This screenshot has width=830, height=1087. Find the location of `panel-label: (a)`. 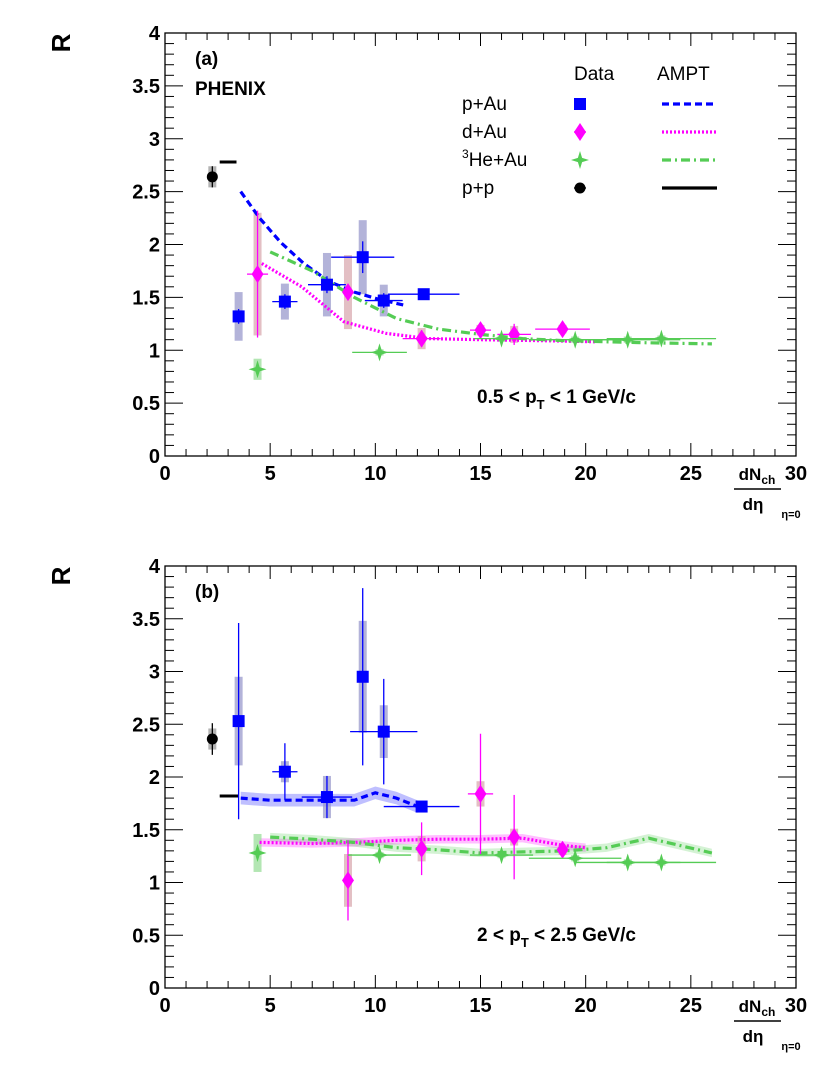

panel-label: (a) is located at coordinates (206, 59).